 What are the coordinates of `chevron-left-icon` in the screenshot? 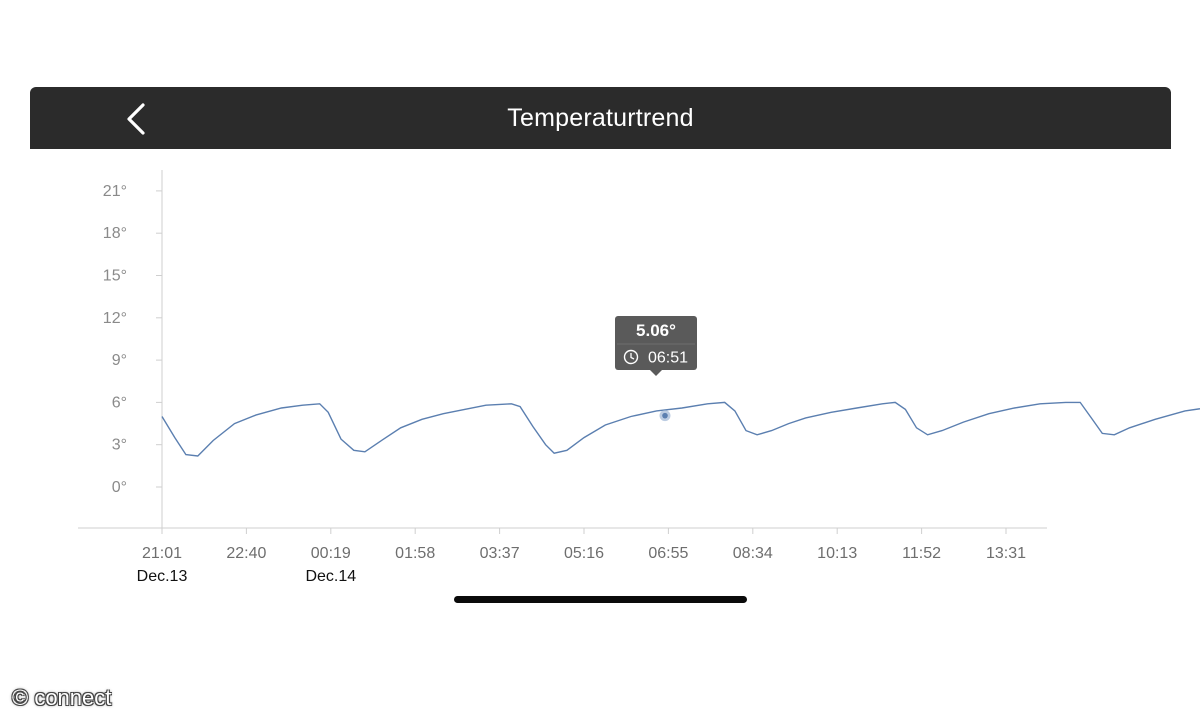 It's located at (136, 119).